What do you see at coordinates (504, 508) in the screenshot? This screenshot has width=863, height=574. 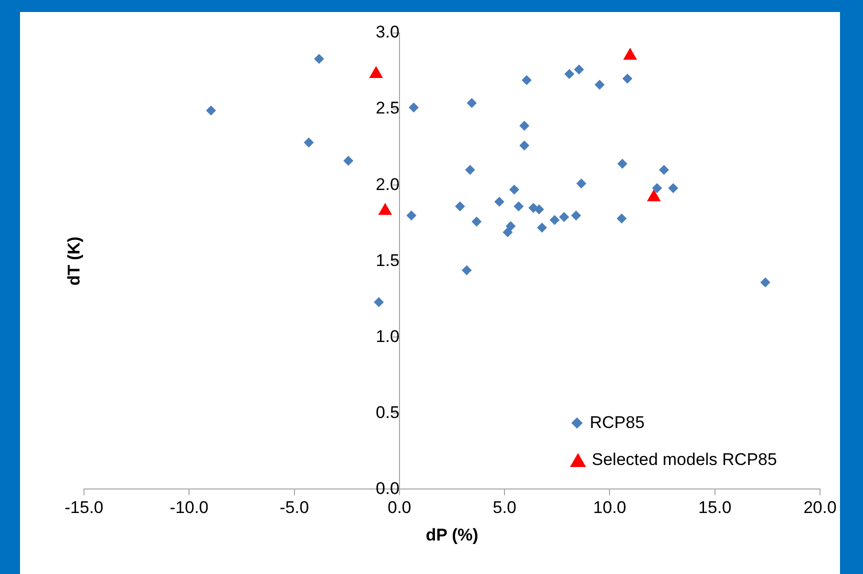 I see `x-tick-label: 5.0` at bounding box center [504, 508].